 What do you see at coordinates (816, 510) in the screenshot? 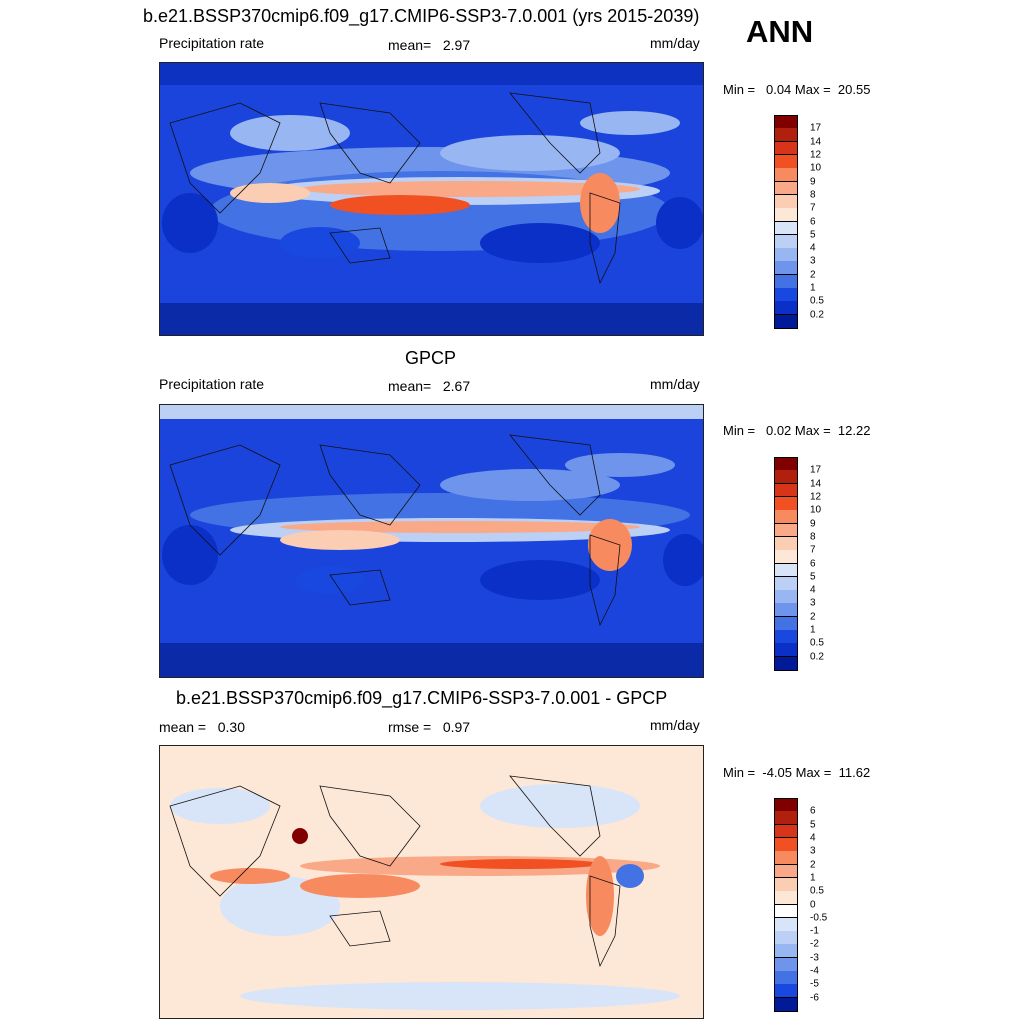
I see `colorbar-label: 10` at bounding box center [816, 510].